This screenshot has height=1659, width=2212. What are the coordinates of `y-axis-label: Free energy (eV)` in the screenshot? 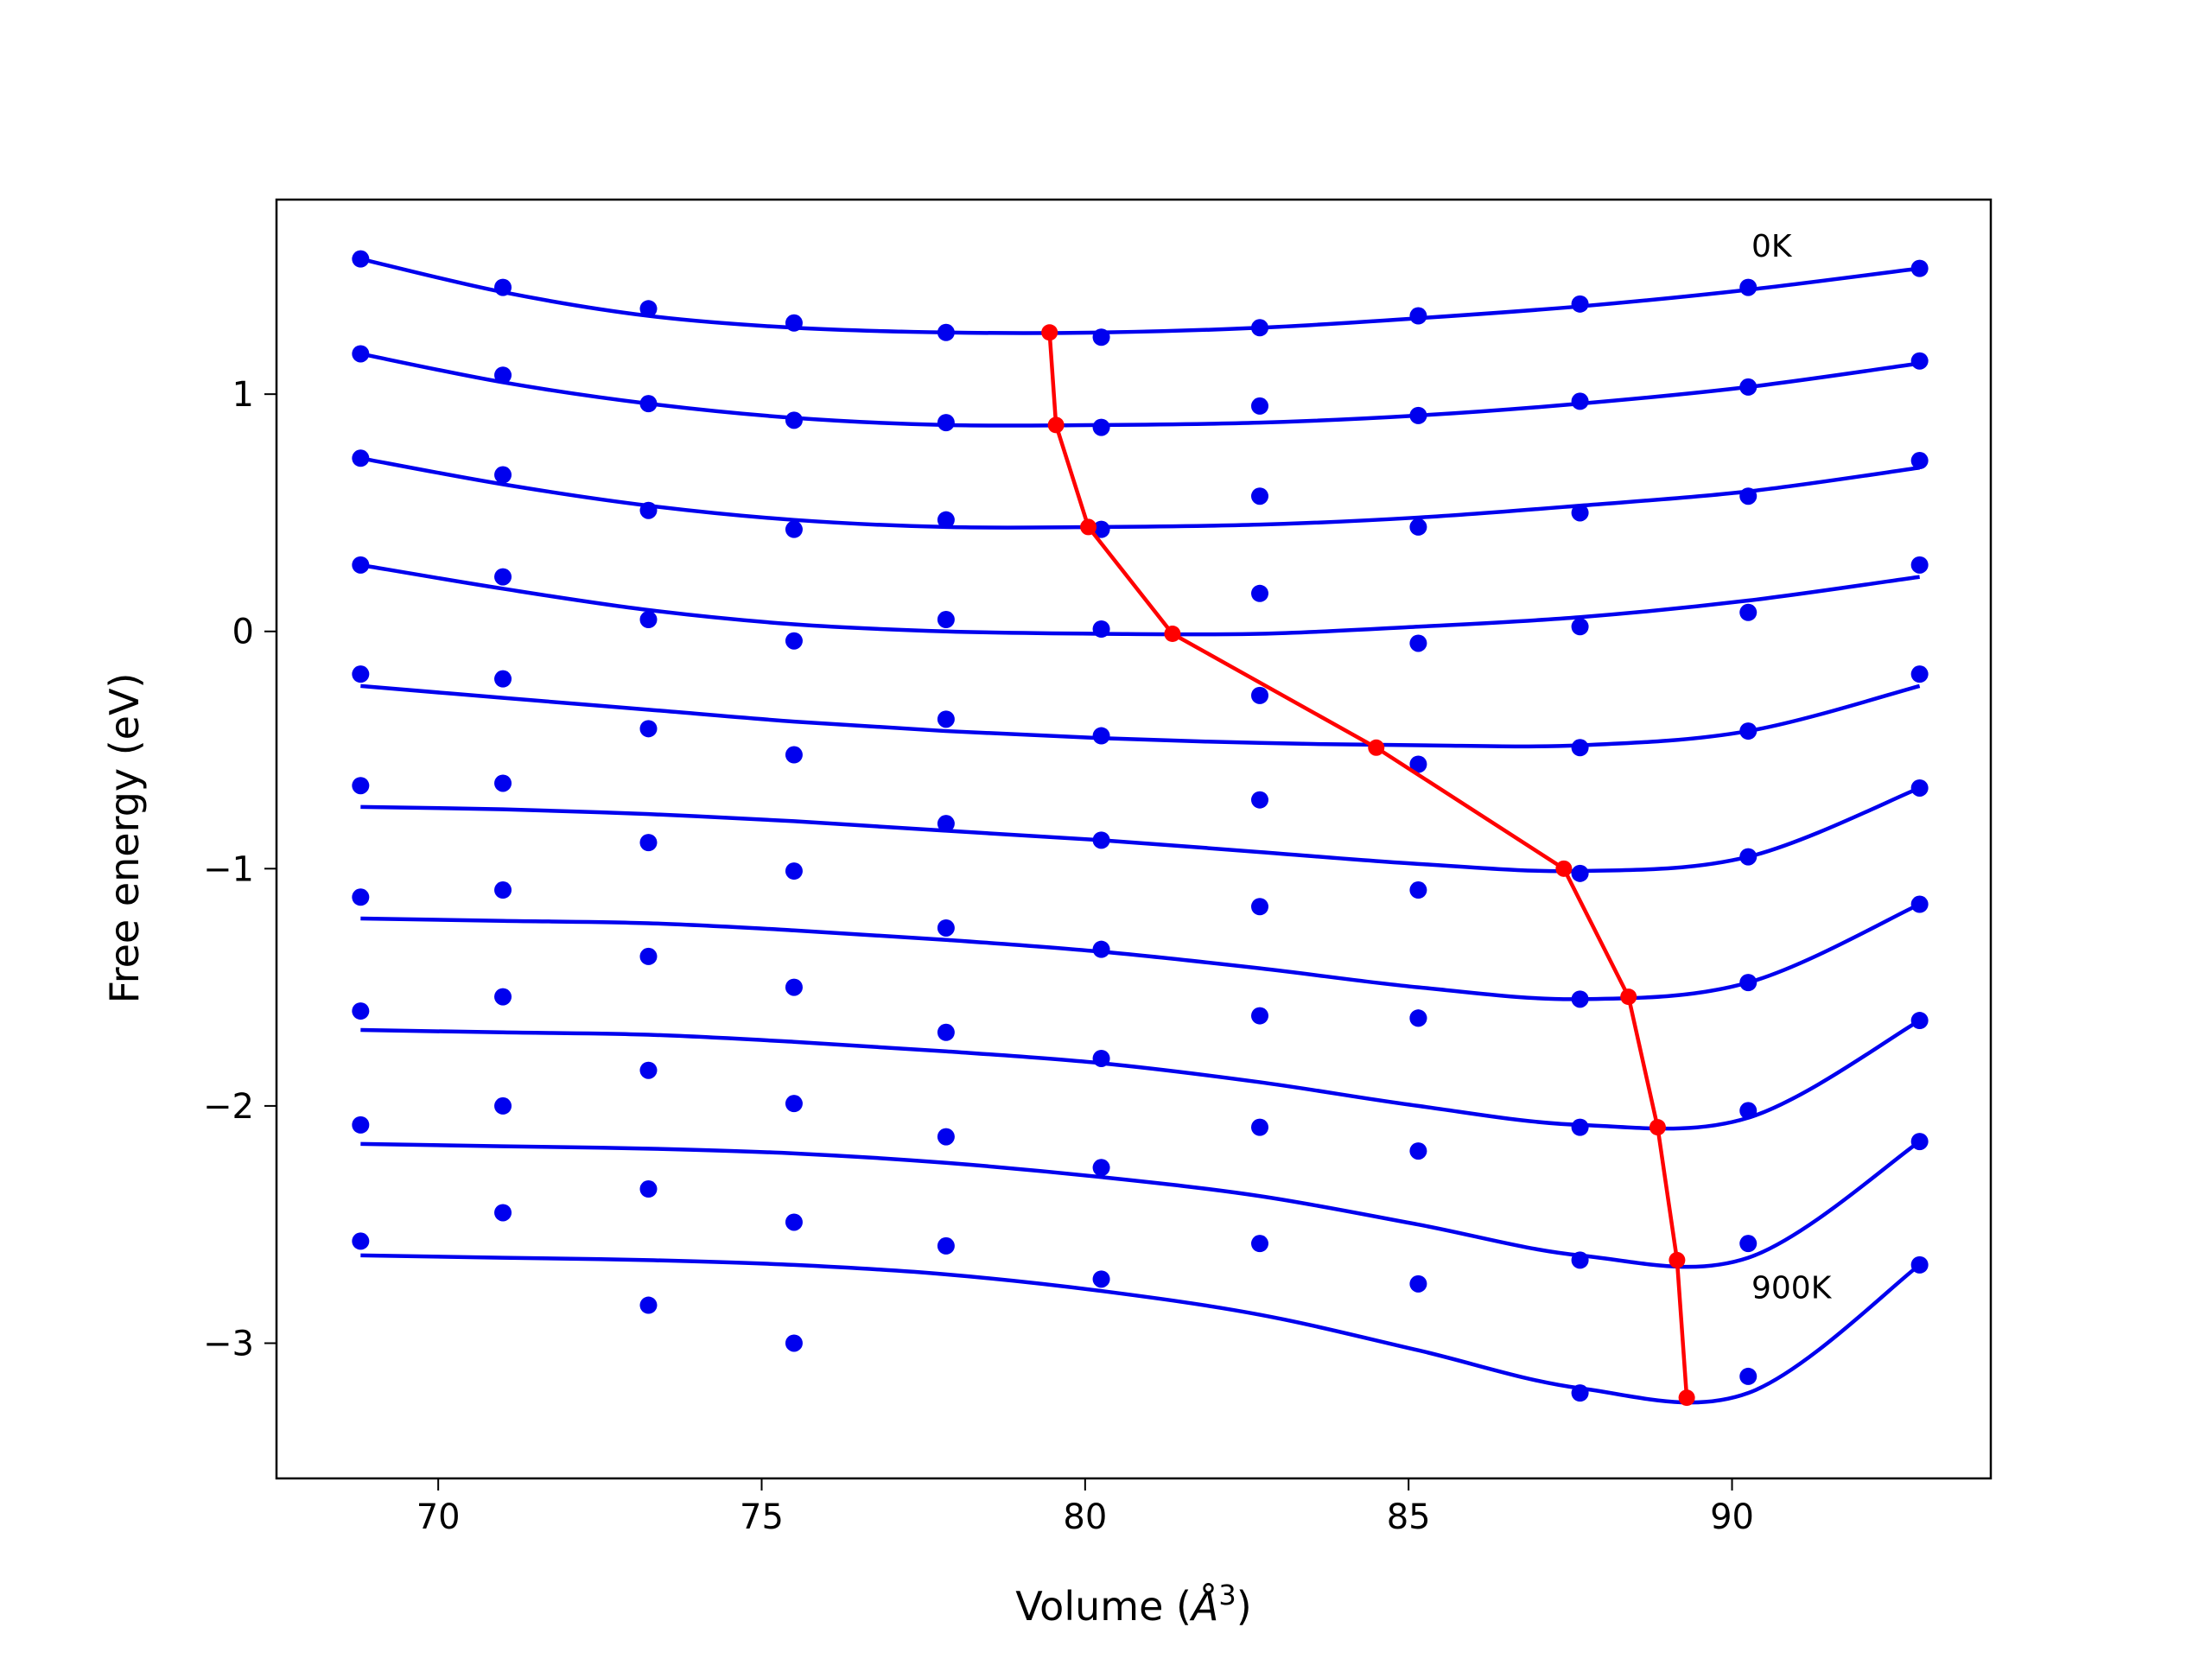 It's located at (124, 838).